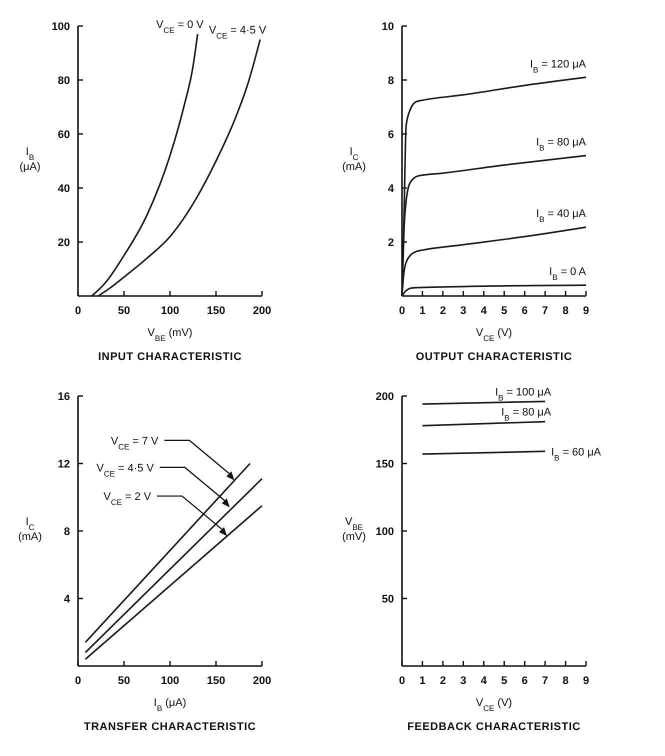  I want to click on text: OUTPUT CHARACTERISTIC, so click(494, 357).